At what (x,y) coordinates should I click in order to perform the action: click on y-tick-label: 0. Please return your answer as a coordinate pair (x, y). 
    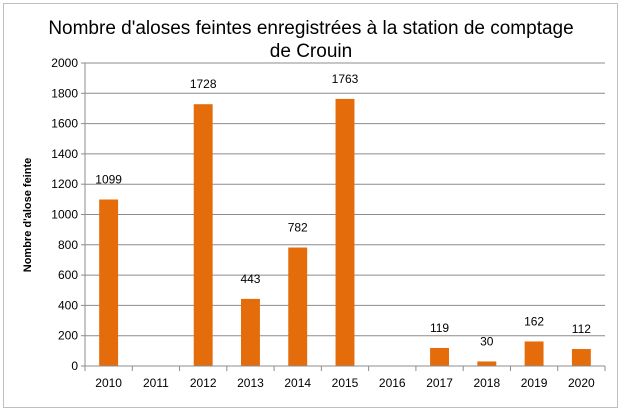
    Looking at the image, I should click on (74, 366).